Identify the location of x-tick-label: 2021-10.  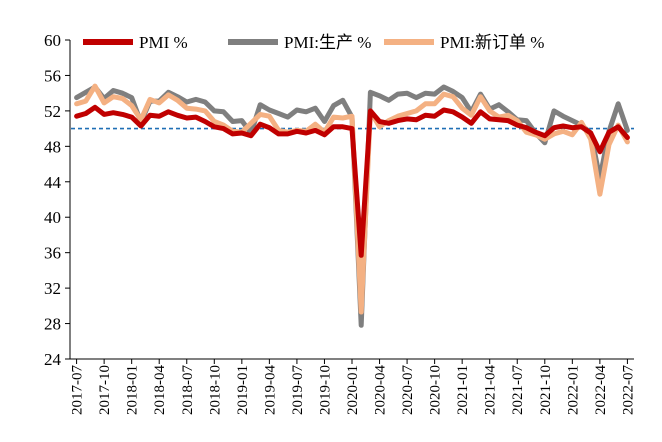
(546, 390).